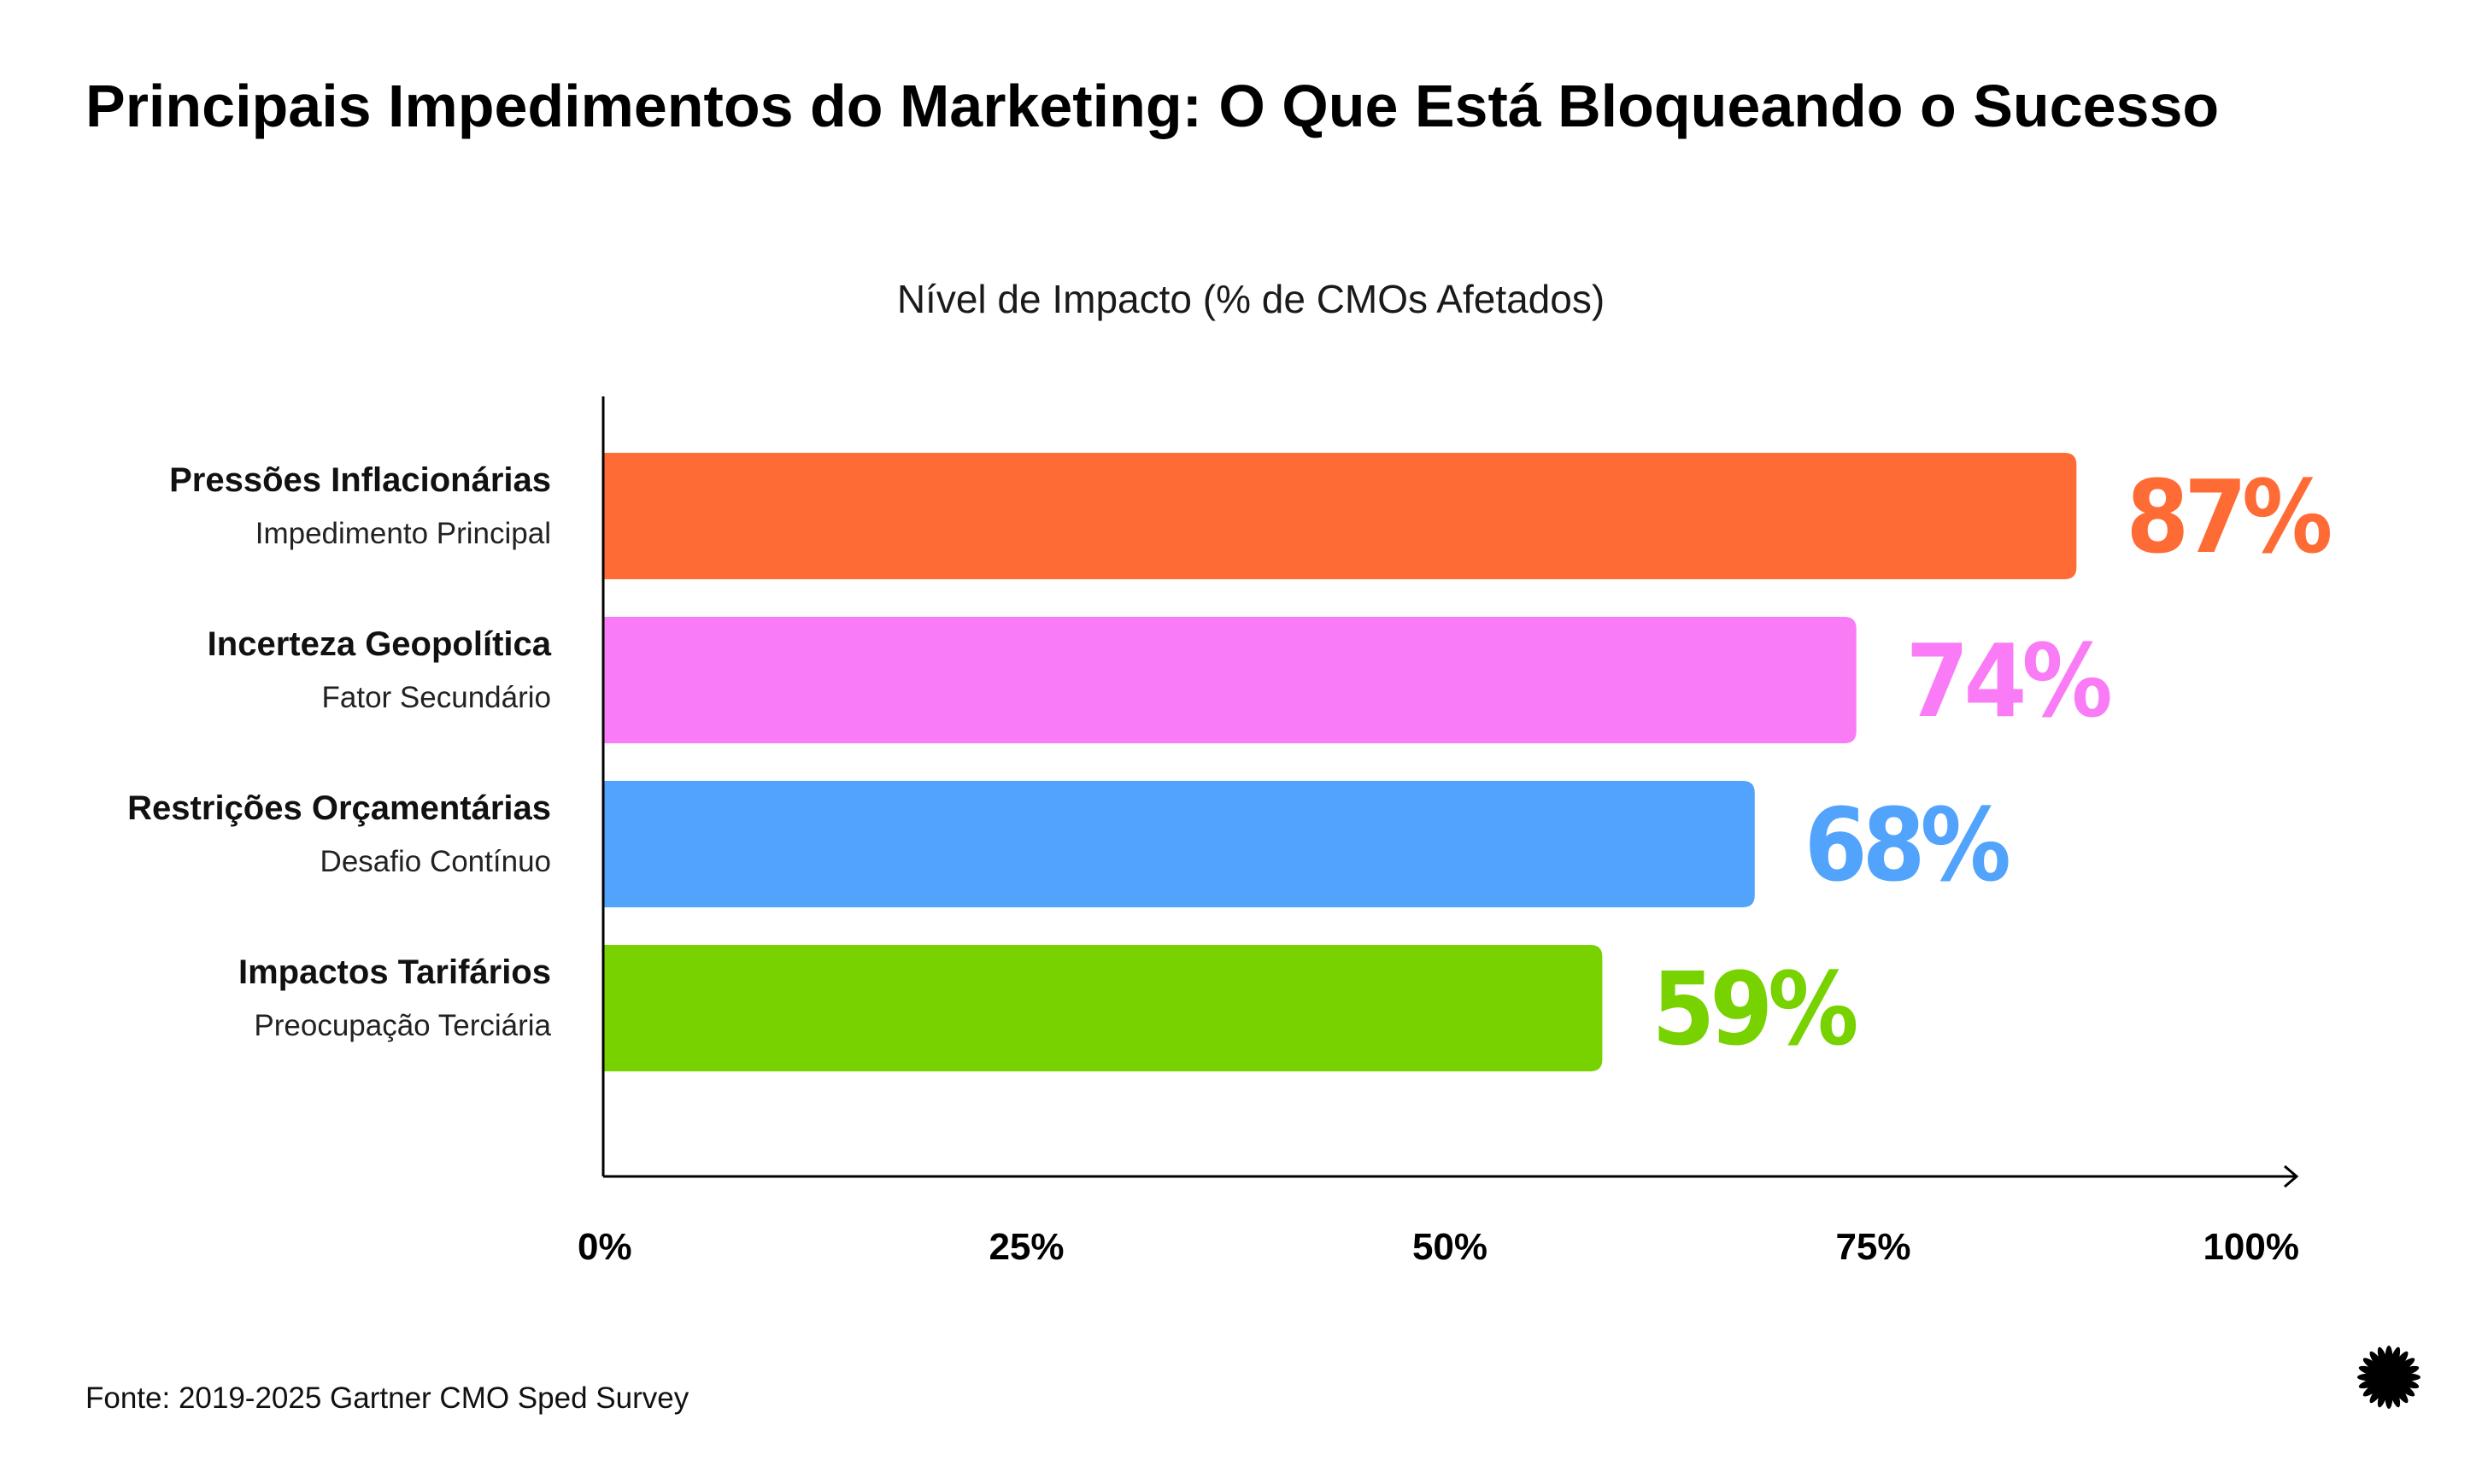 This screenshot has width=2488, height=1484. Describe the element at coordinates (380, 644) in the screenshot. I see `category-label-1: Incerteza Geopolítica` at that location.